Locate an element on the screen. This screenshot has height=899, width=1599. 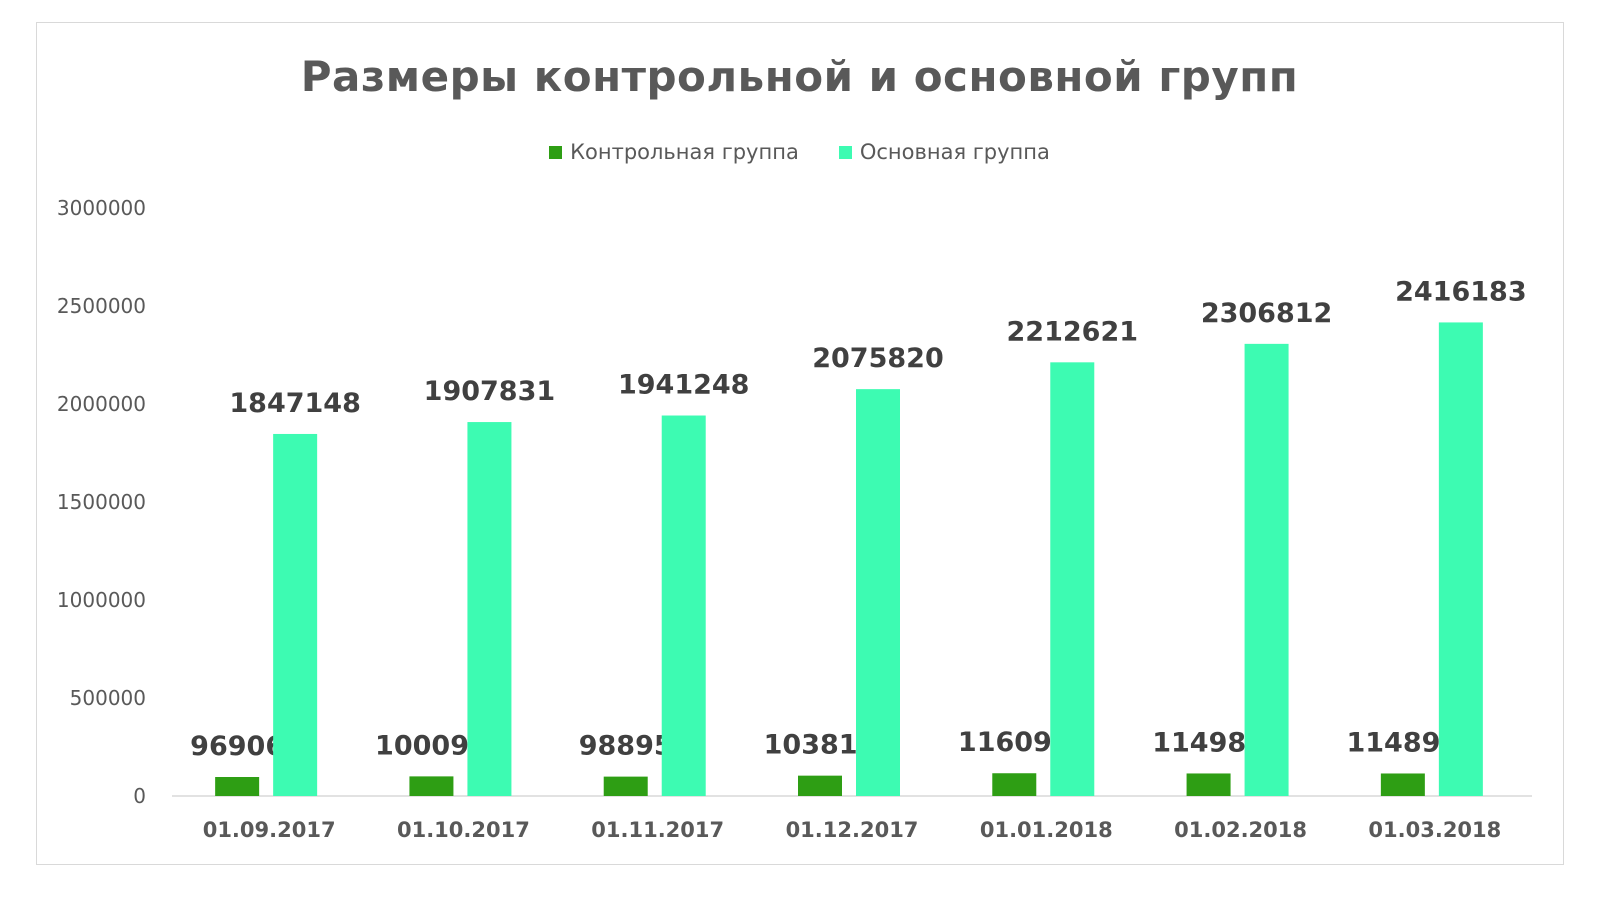
legend-item-control: Контрольная группа is located at coordinates (674, 152).